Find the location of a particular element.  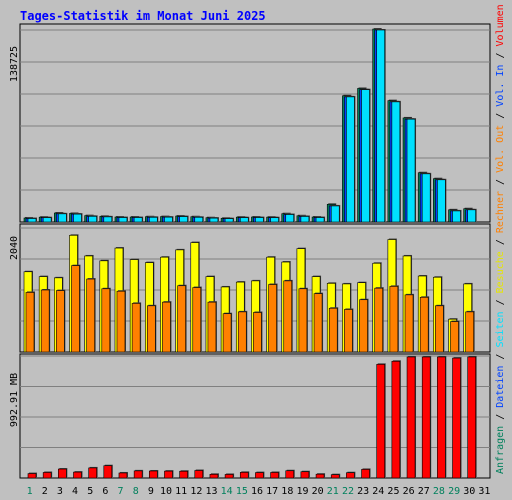

bar-day-17-volumen is located at coordinates (274, 475).